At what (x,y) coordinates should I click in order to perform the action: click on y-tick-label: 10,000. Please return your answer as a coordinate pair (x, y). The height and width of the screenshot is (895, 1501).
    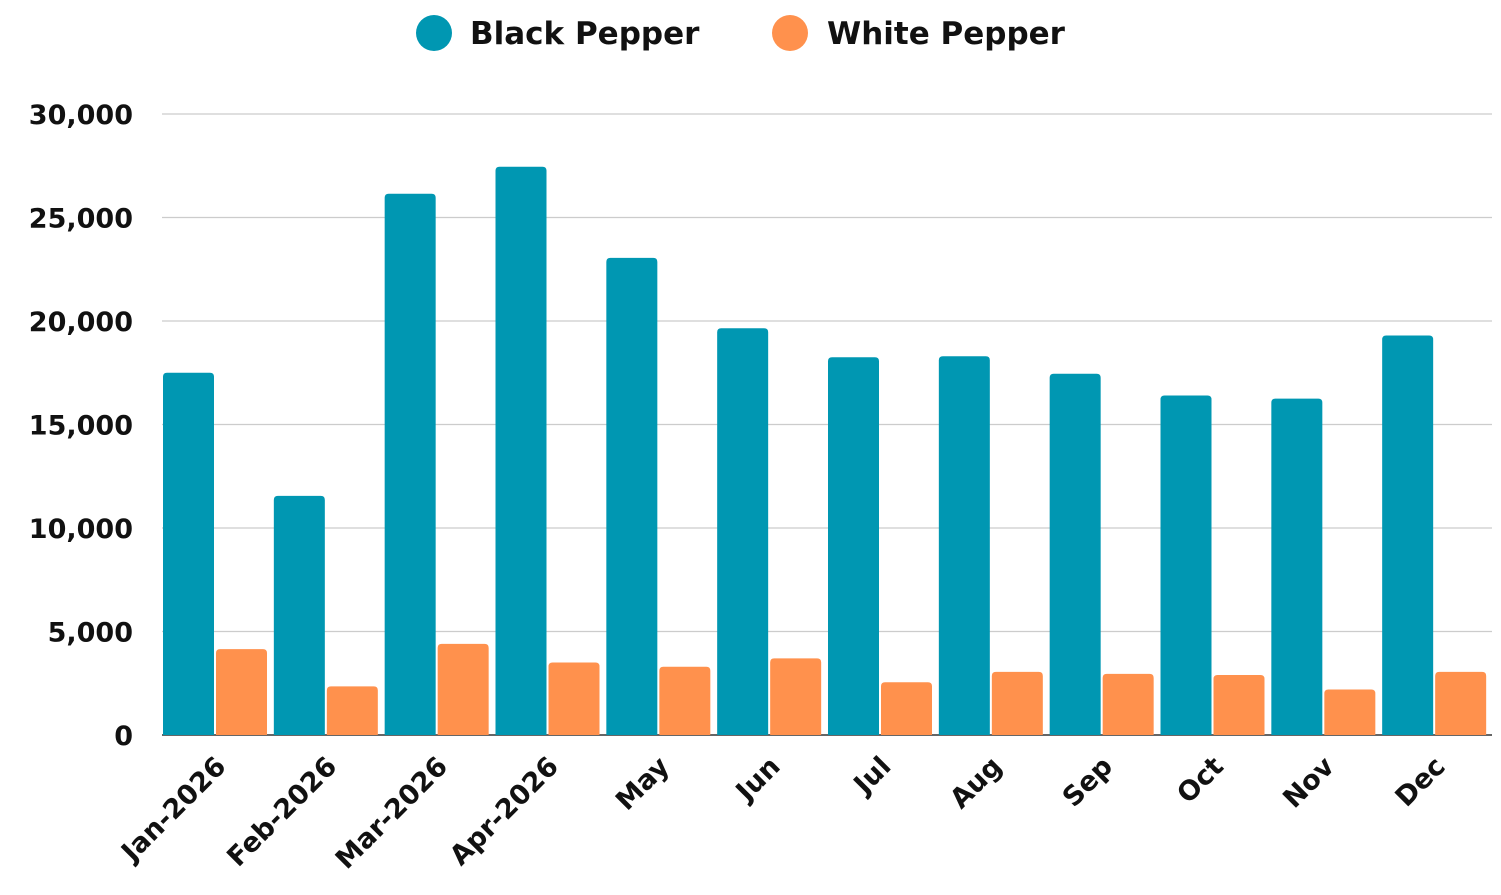
    Looking at the image, I should click on (81, 529).